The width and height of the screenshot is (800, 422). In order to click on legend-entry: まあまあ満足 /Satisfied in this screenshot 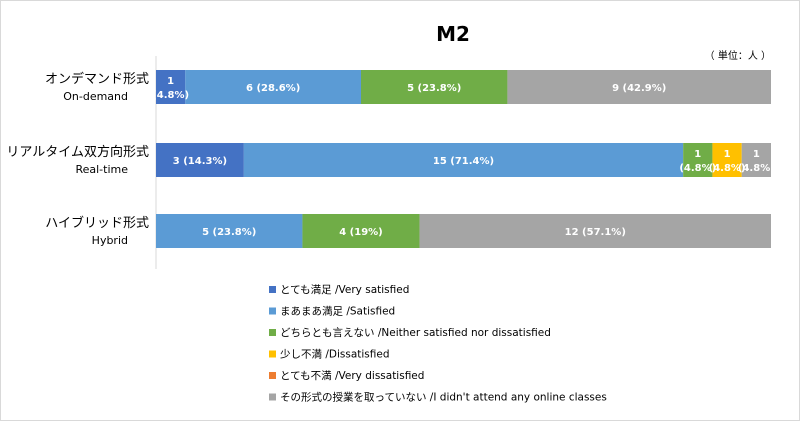, I will do `click(337, 312)`.